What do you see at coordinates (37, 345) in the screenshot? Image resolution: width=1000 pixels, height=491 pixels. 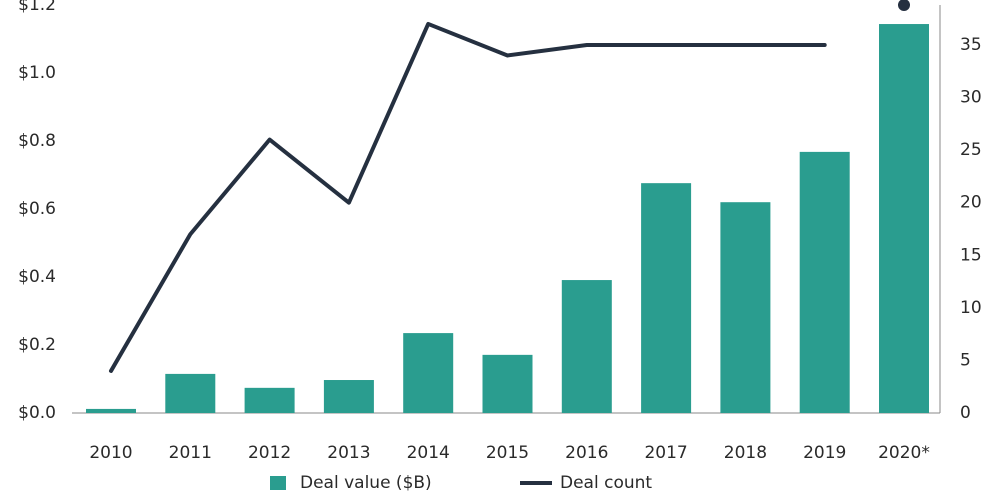 I see `y-tick-label: $0.2` at bounding box center [37, 345].